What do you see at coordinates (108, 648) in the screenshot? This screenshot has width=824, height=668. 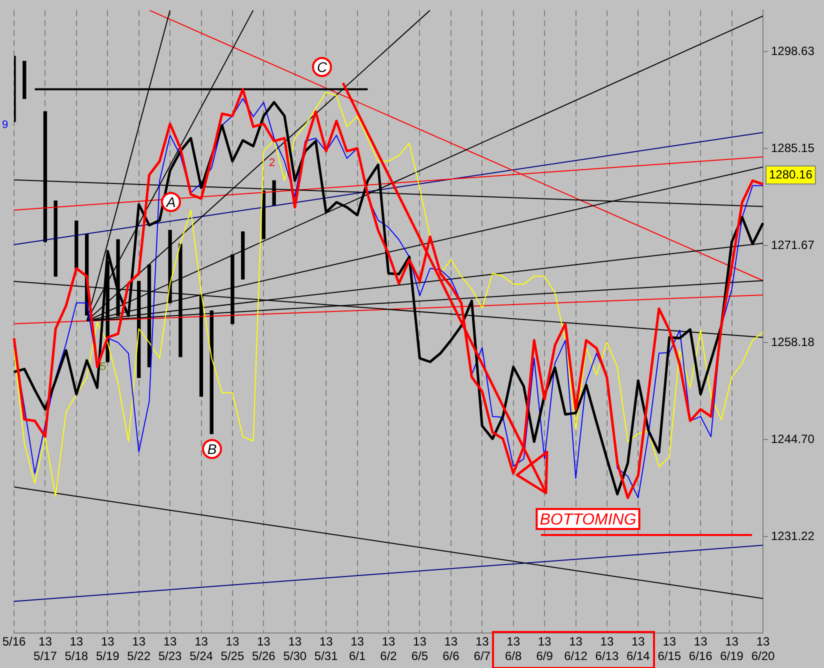 I see `x-tick-label: 13 5/19` at bounding box center [108, 648].